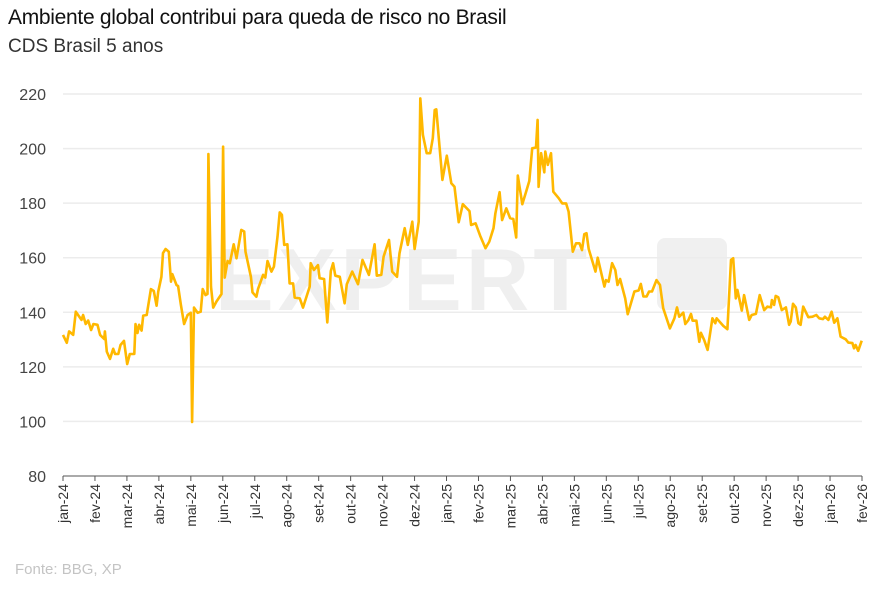 This screenshot has height=591, width=886. Describe the element at coordinates (766, 505) in the screenshot. I see `x-tick-label: nov-25` at that location.